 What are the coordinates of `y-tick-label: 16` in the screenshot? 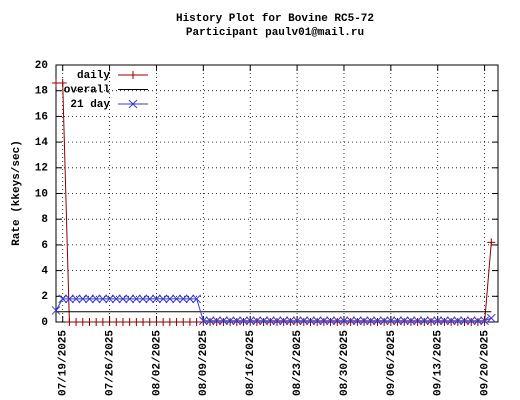 It's located at (41, 117).